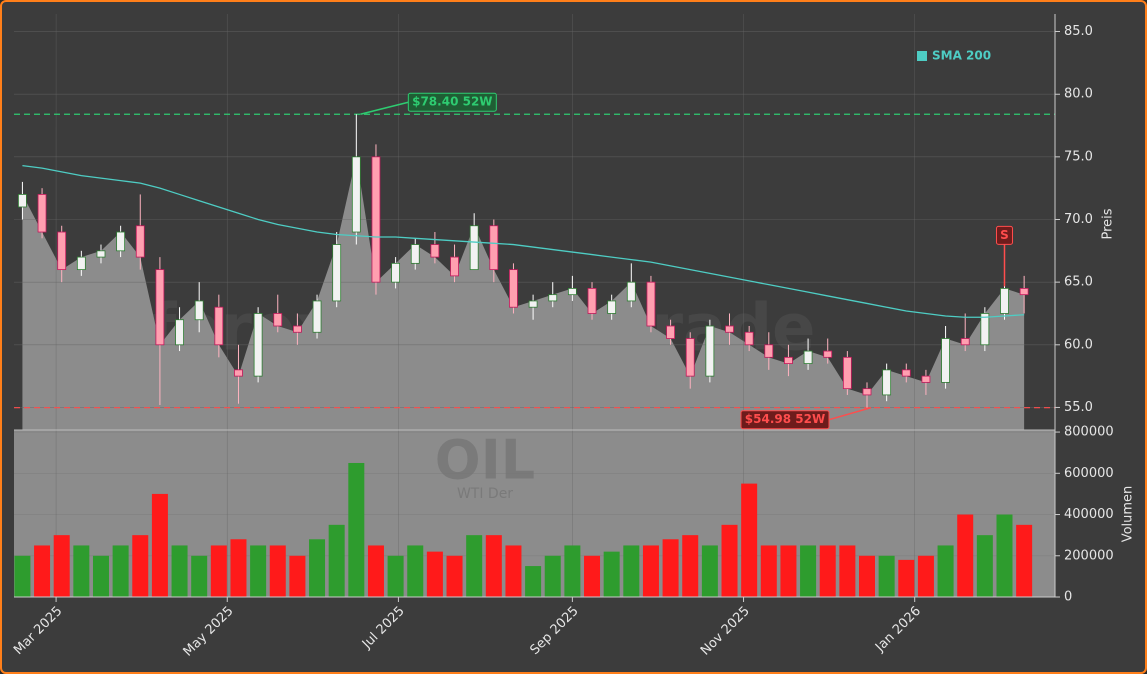 The width and height of the screenshot is (1147, 674). Describe the element at coordinates (1078, 219) in the screenshot. I see `y-tick-label: 70.0` at that location.